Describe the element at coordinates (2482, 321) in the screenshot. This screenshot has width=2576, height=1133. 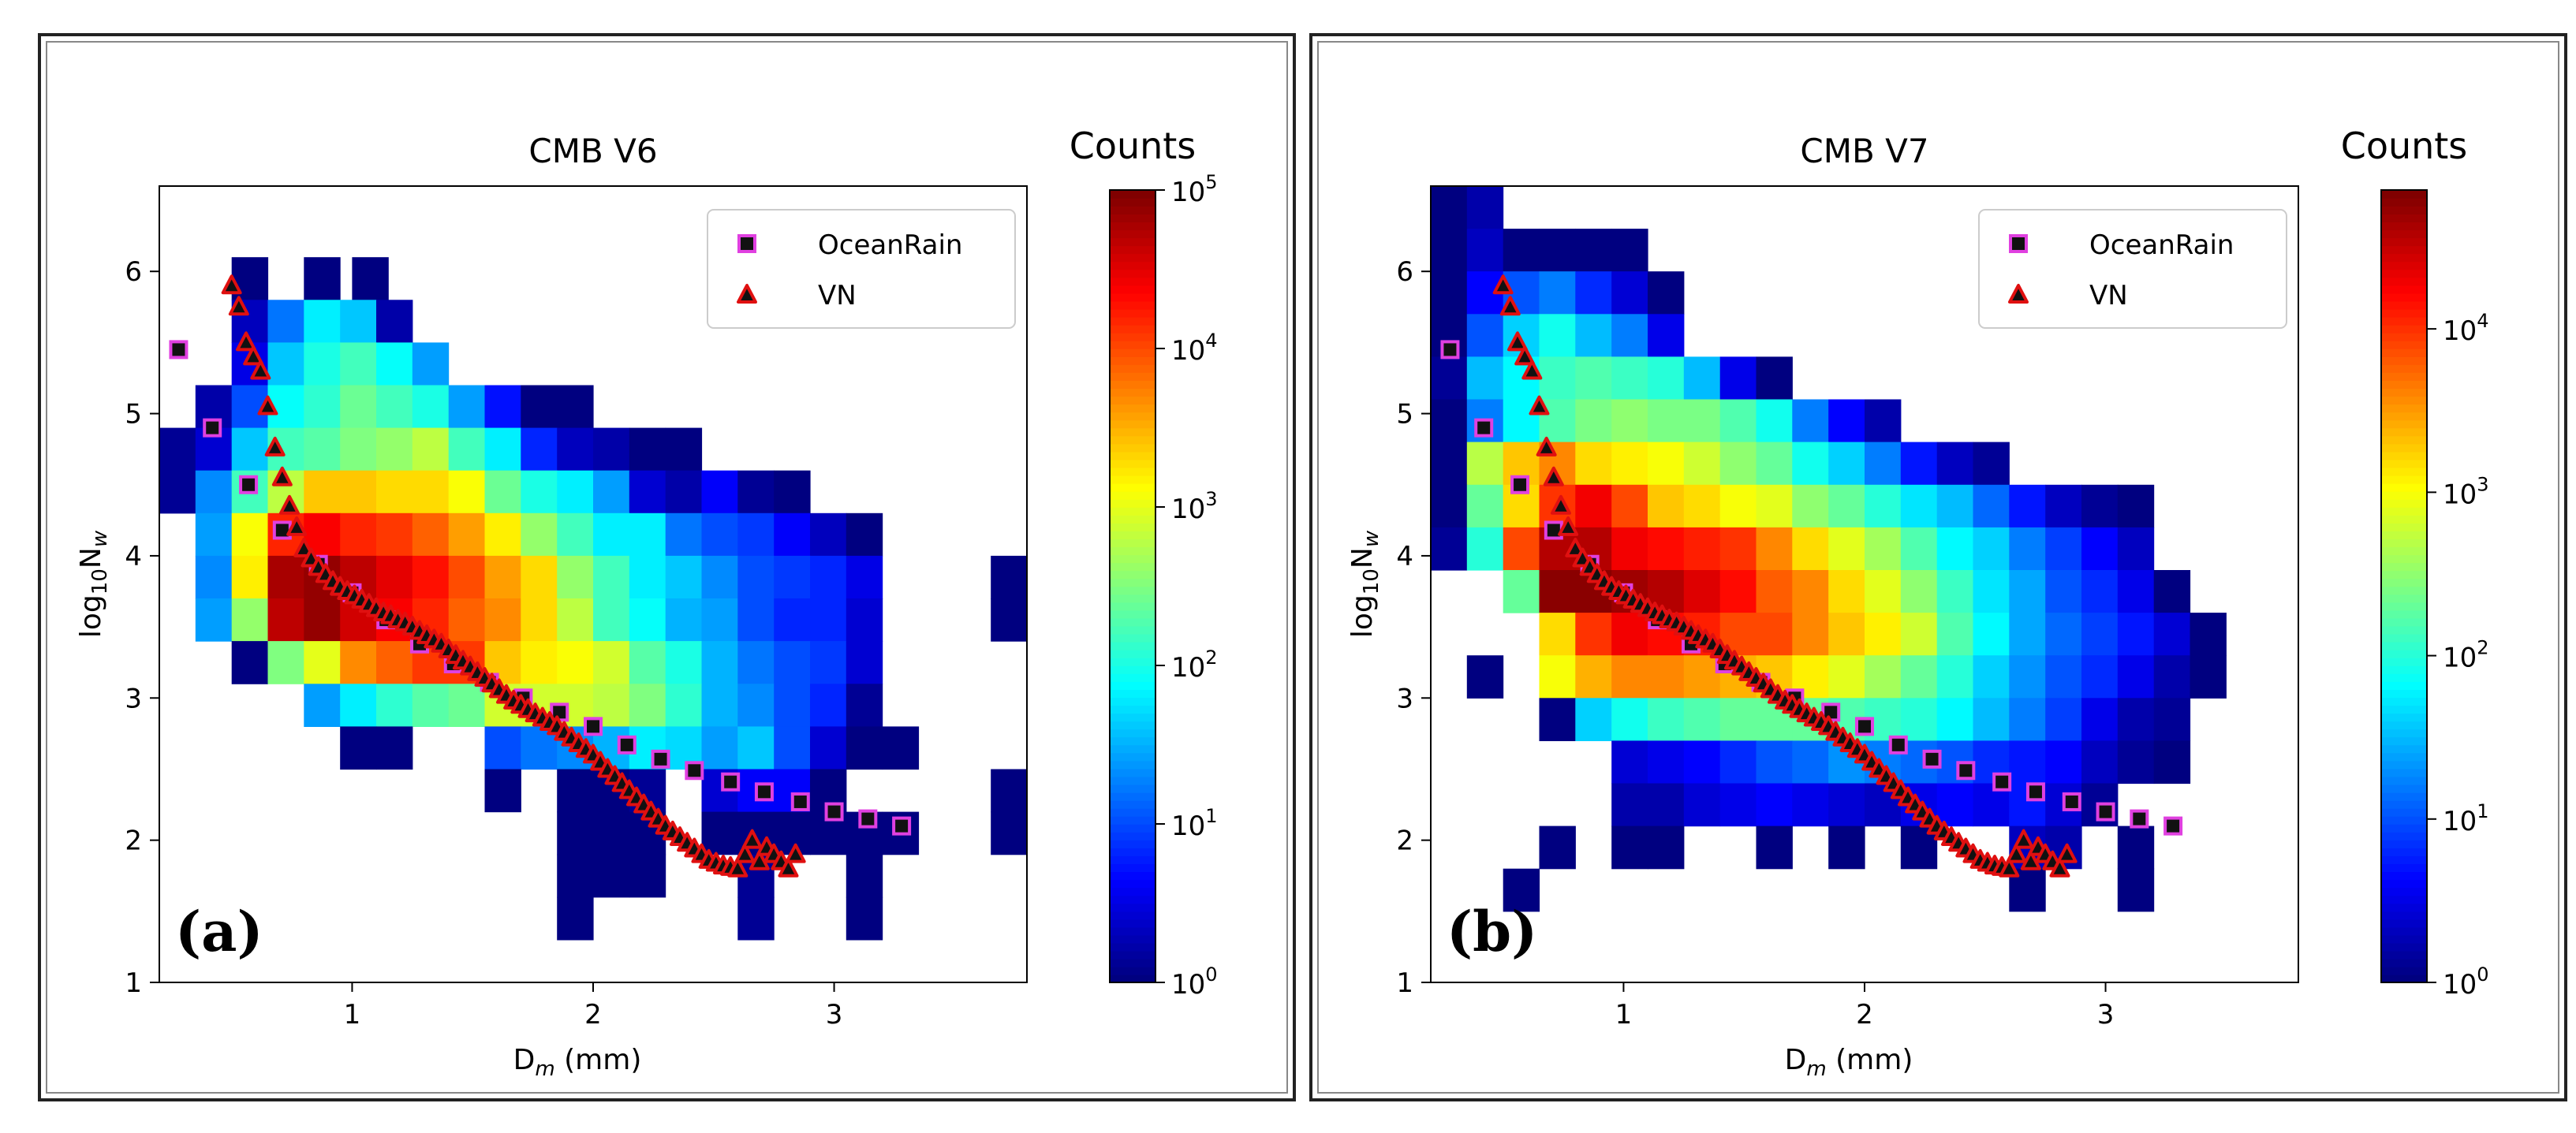
I see `colorbar-tick-exp: 4` at that location.